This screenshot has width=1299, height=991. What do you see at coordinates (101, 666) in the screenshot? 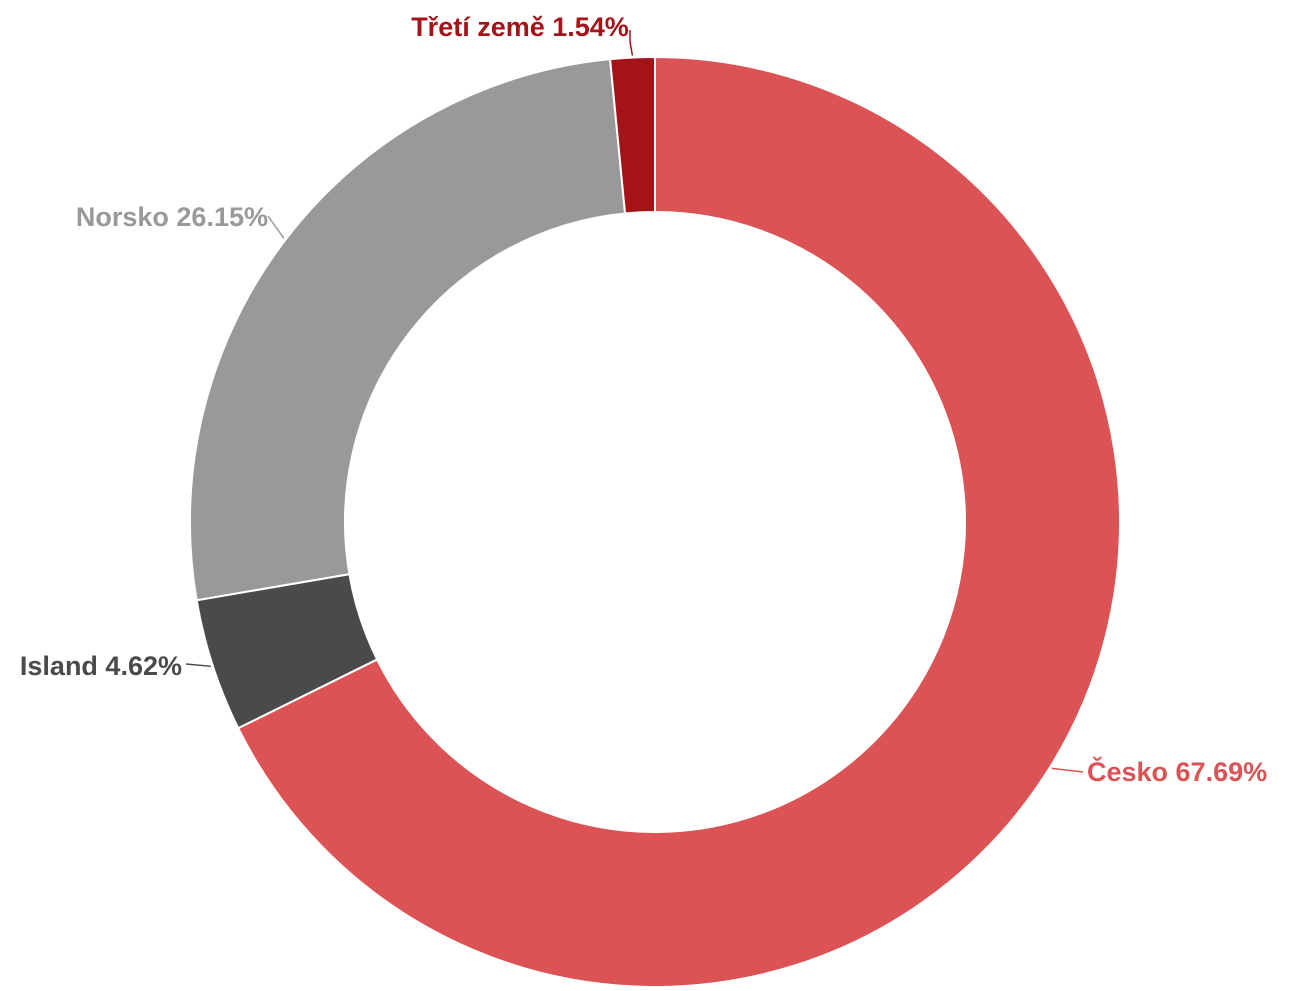
I see `label-island: Island 4.62%` at bounding box center [101, 666].